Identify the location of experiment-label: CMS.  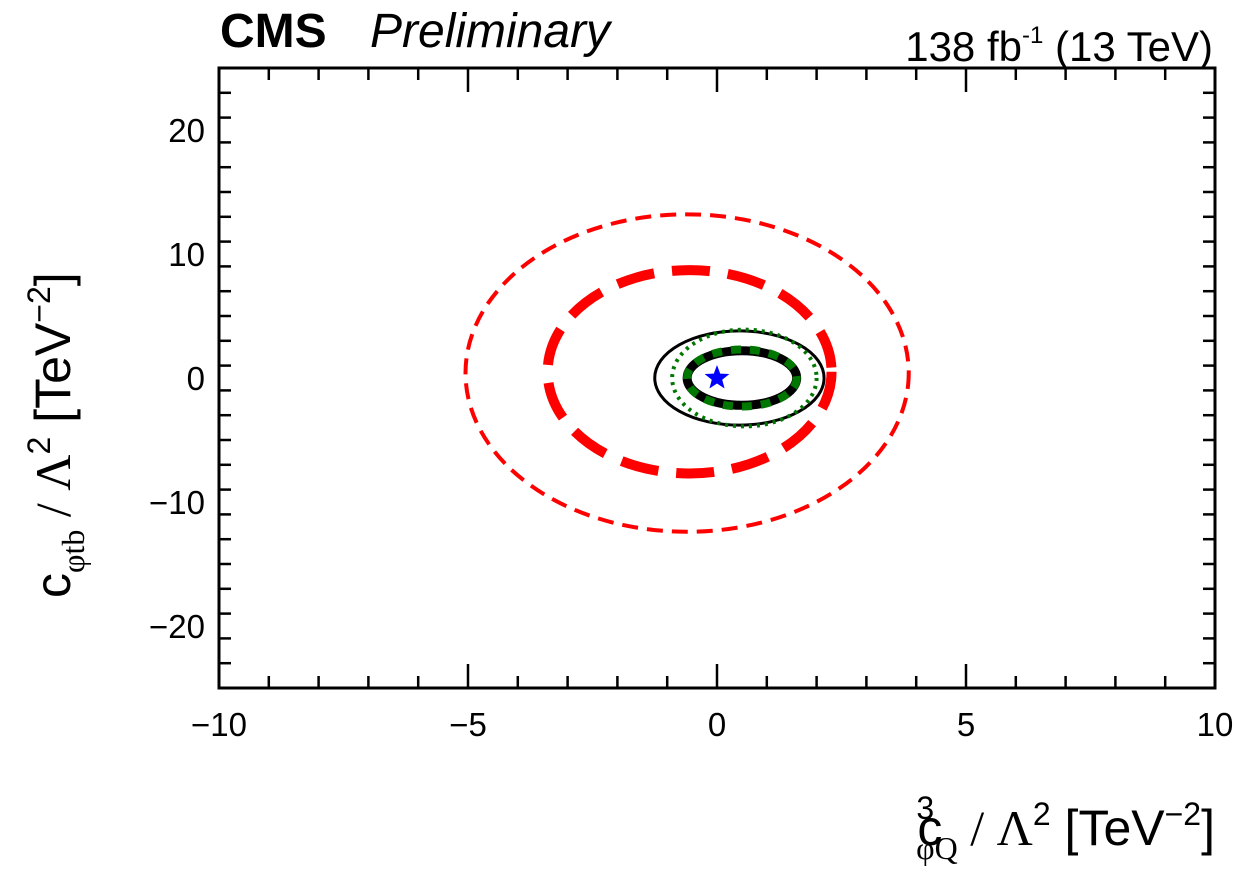
(273, 31).